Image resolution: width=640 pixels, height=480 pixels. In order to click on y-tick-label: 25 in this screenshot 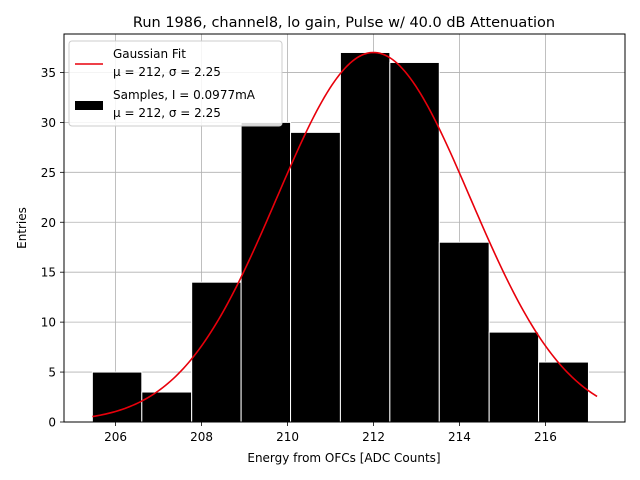, I will do `click(48, 173)`.